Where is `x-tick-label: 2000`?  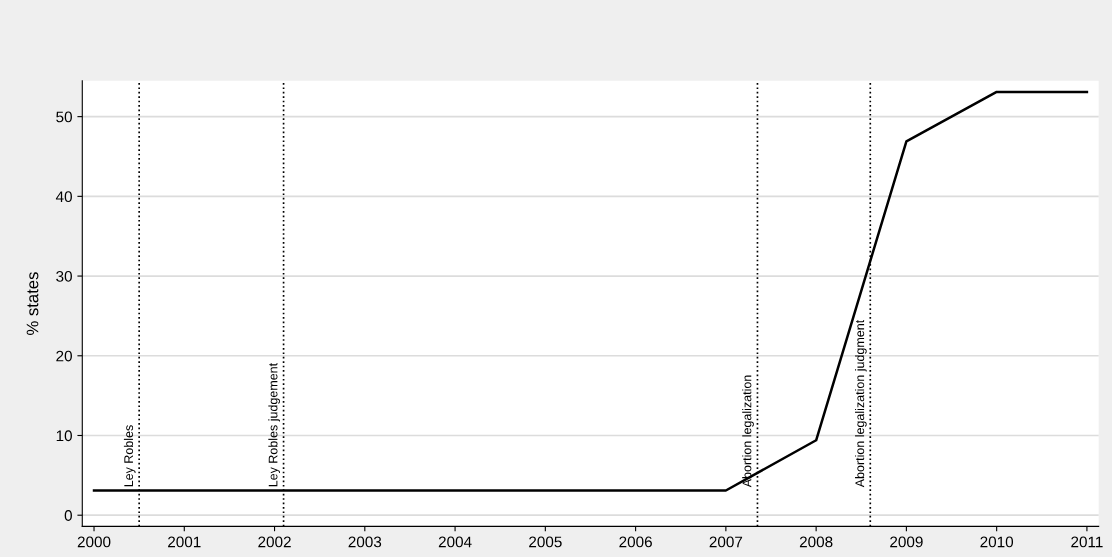
x-tick-label: 2000 is located at coordinates (94, 542).